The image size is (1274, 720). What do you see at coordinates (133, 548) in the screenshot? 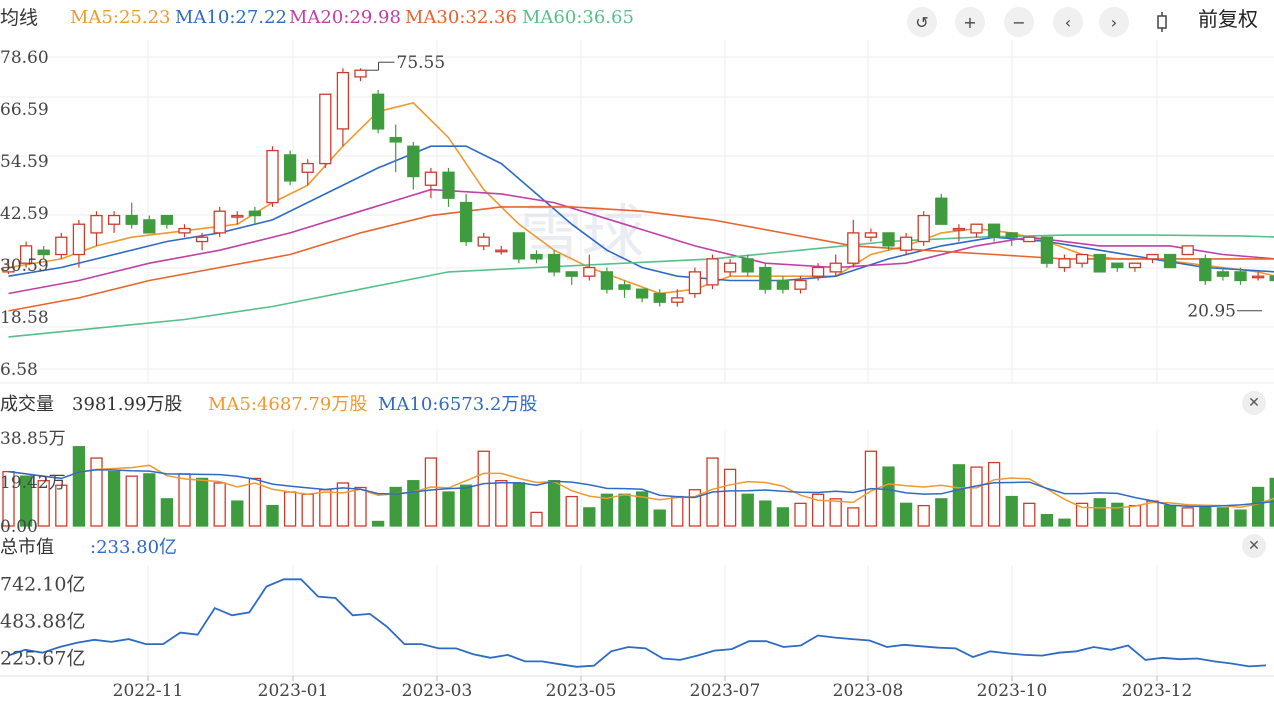
I see `market-cap-legend-value: :233.80亿` at bounding box center [133, 548].